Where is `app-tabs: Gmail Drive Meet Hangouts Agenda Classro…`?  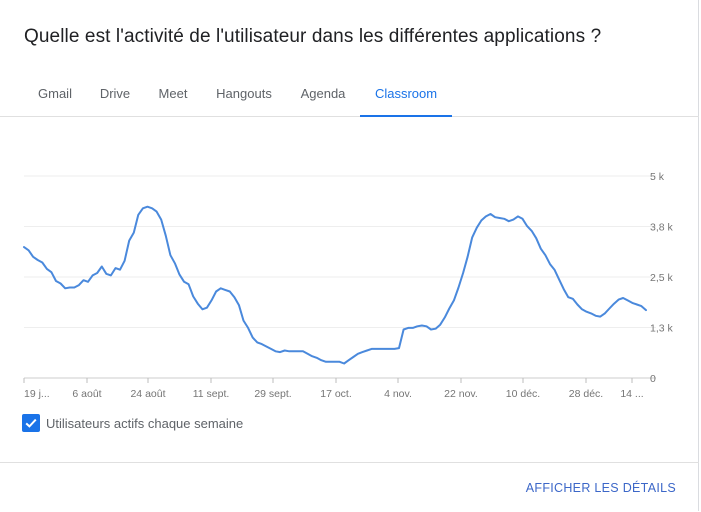 app-tabs: Gmail Drive Meet Hangouts Agenda Classro… is located at coordinates (349, 94).